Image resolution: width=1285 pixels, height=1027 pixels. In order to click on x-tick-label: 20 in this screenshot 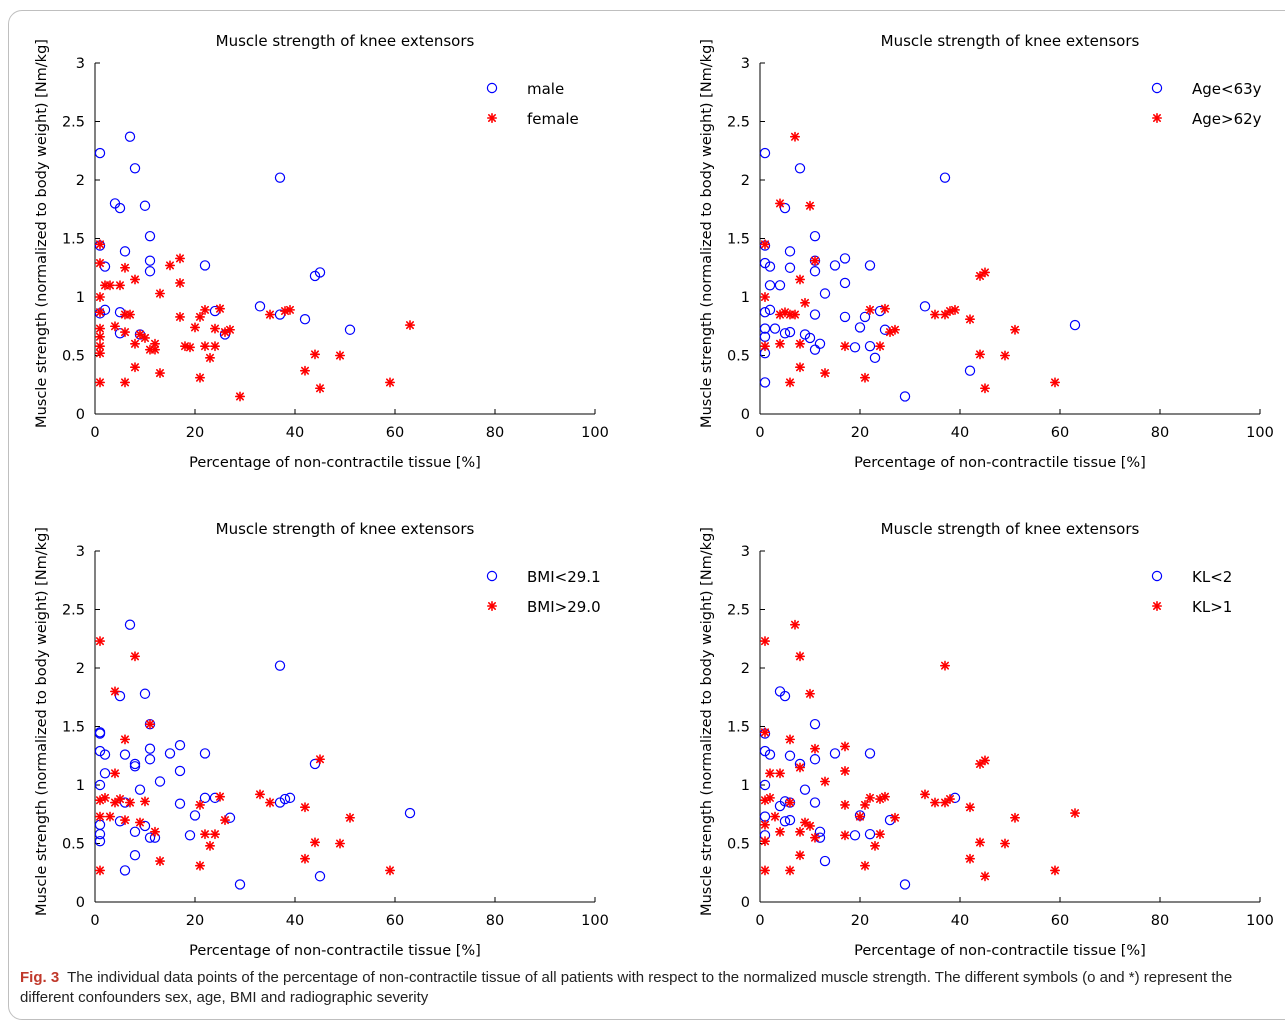, I will do `click(195, 433)`.